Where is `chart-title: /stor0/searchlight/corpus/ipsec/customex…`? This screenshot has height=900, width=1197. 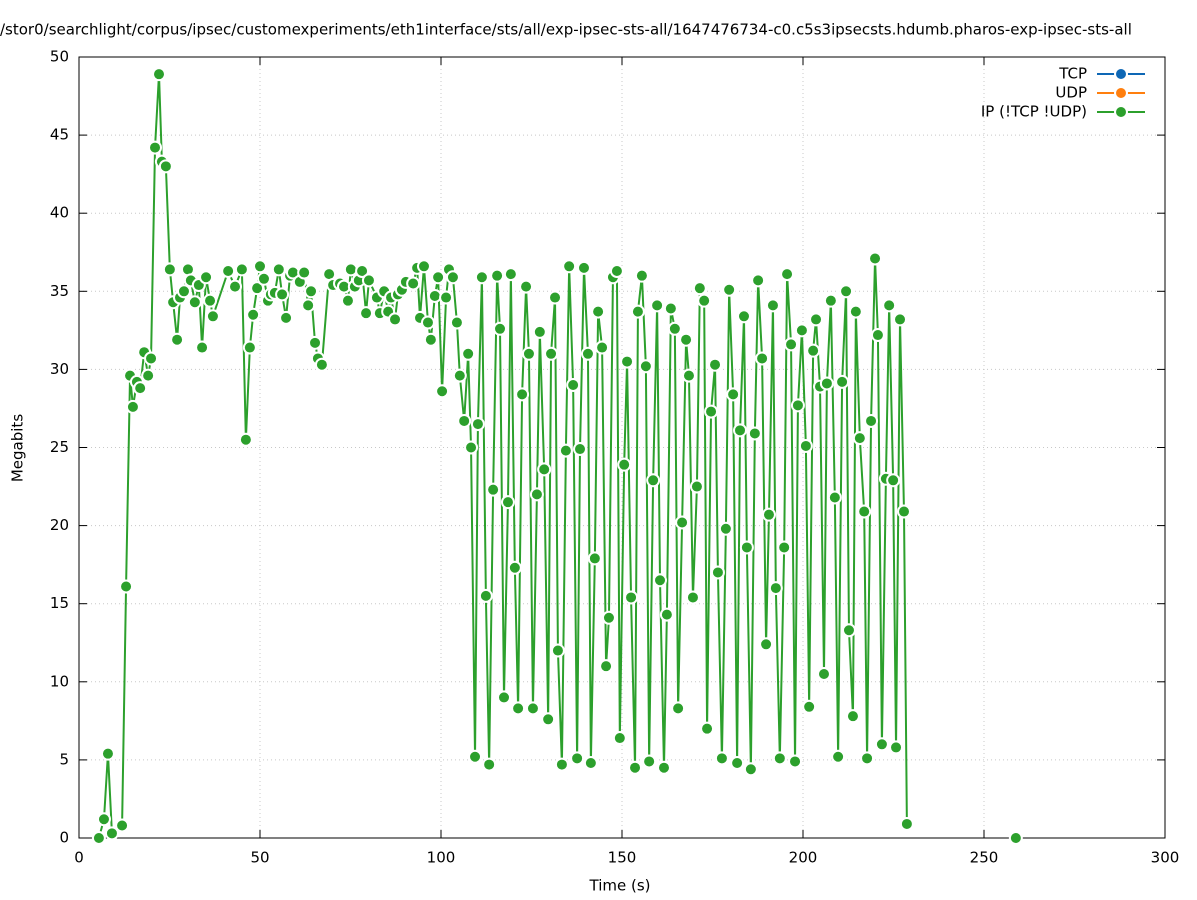
chart-title: /stor0/searchlight/corpus/ipsec/customex… is located at coordinates (566, 30).